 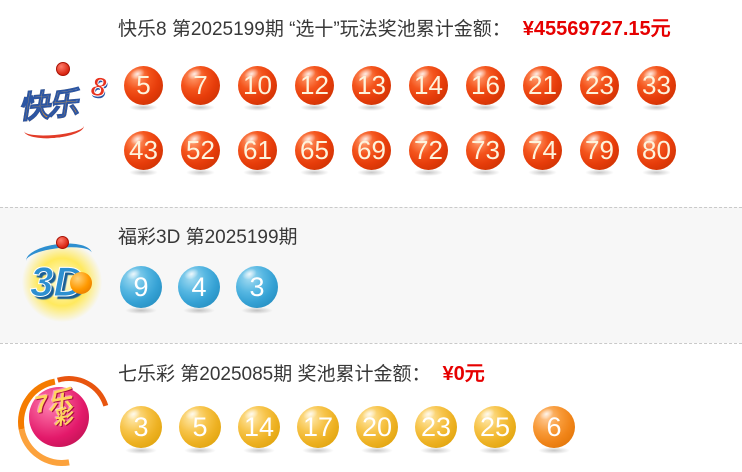 I want to click on lottery-ball: 4, so click(x=199, y=290).